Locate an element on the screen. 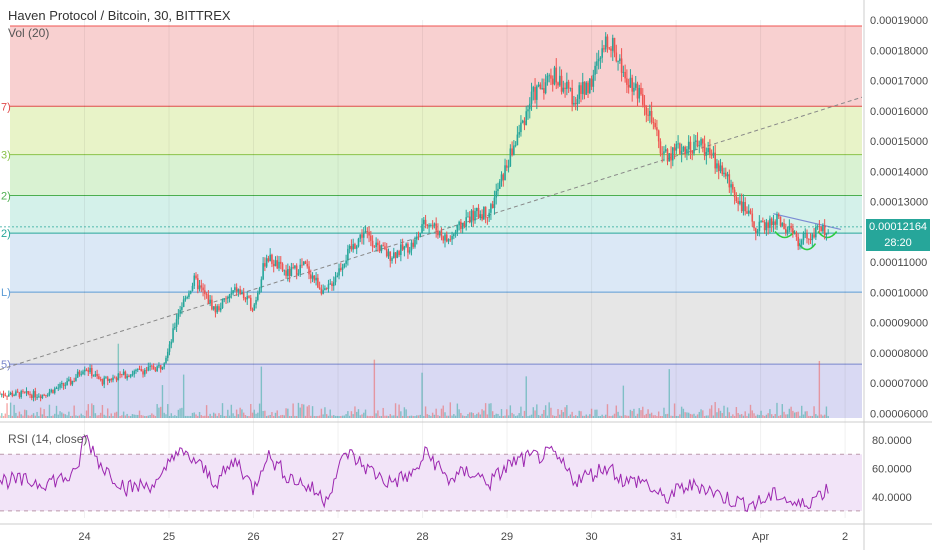 The image size is (932, 550). volume-indicator-label: Vol (20) is located at coordinates (29, 33).